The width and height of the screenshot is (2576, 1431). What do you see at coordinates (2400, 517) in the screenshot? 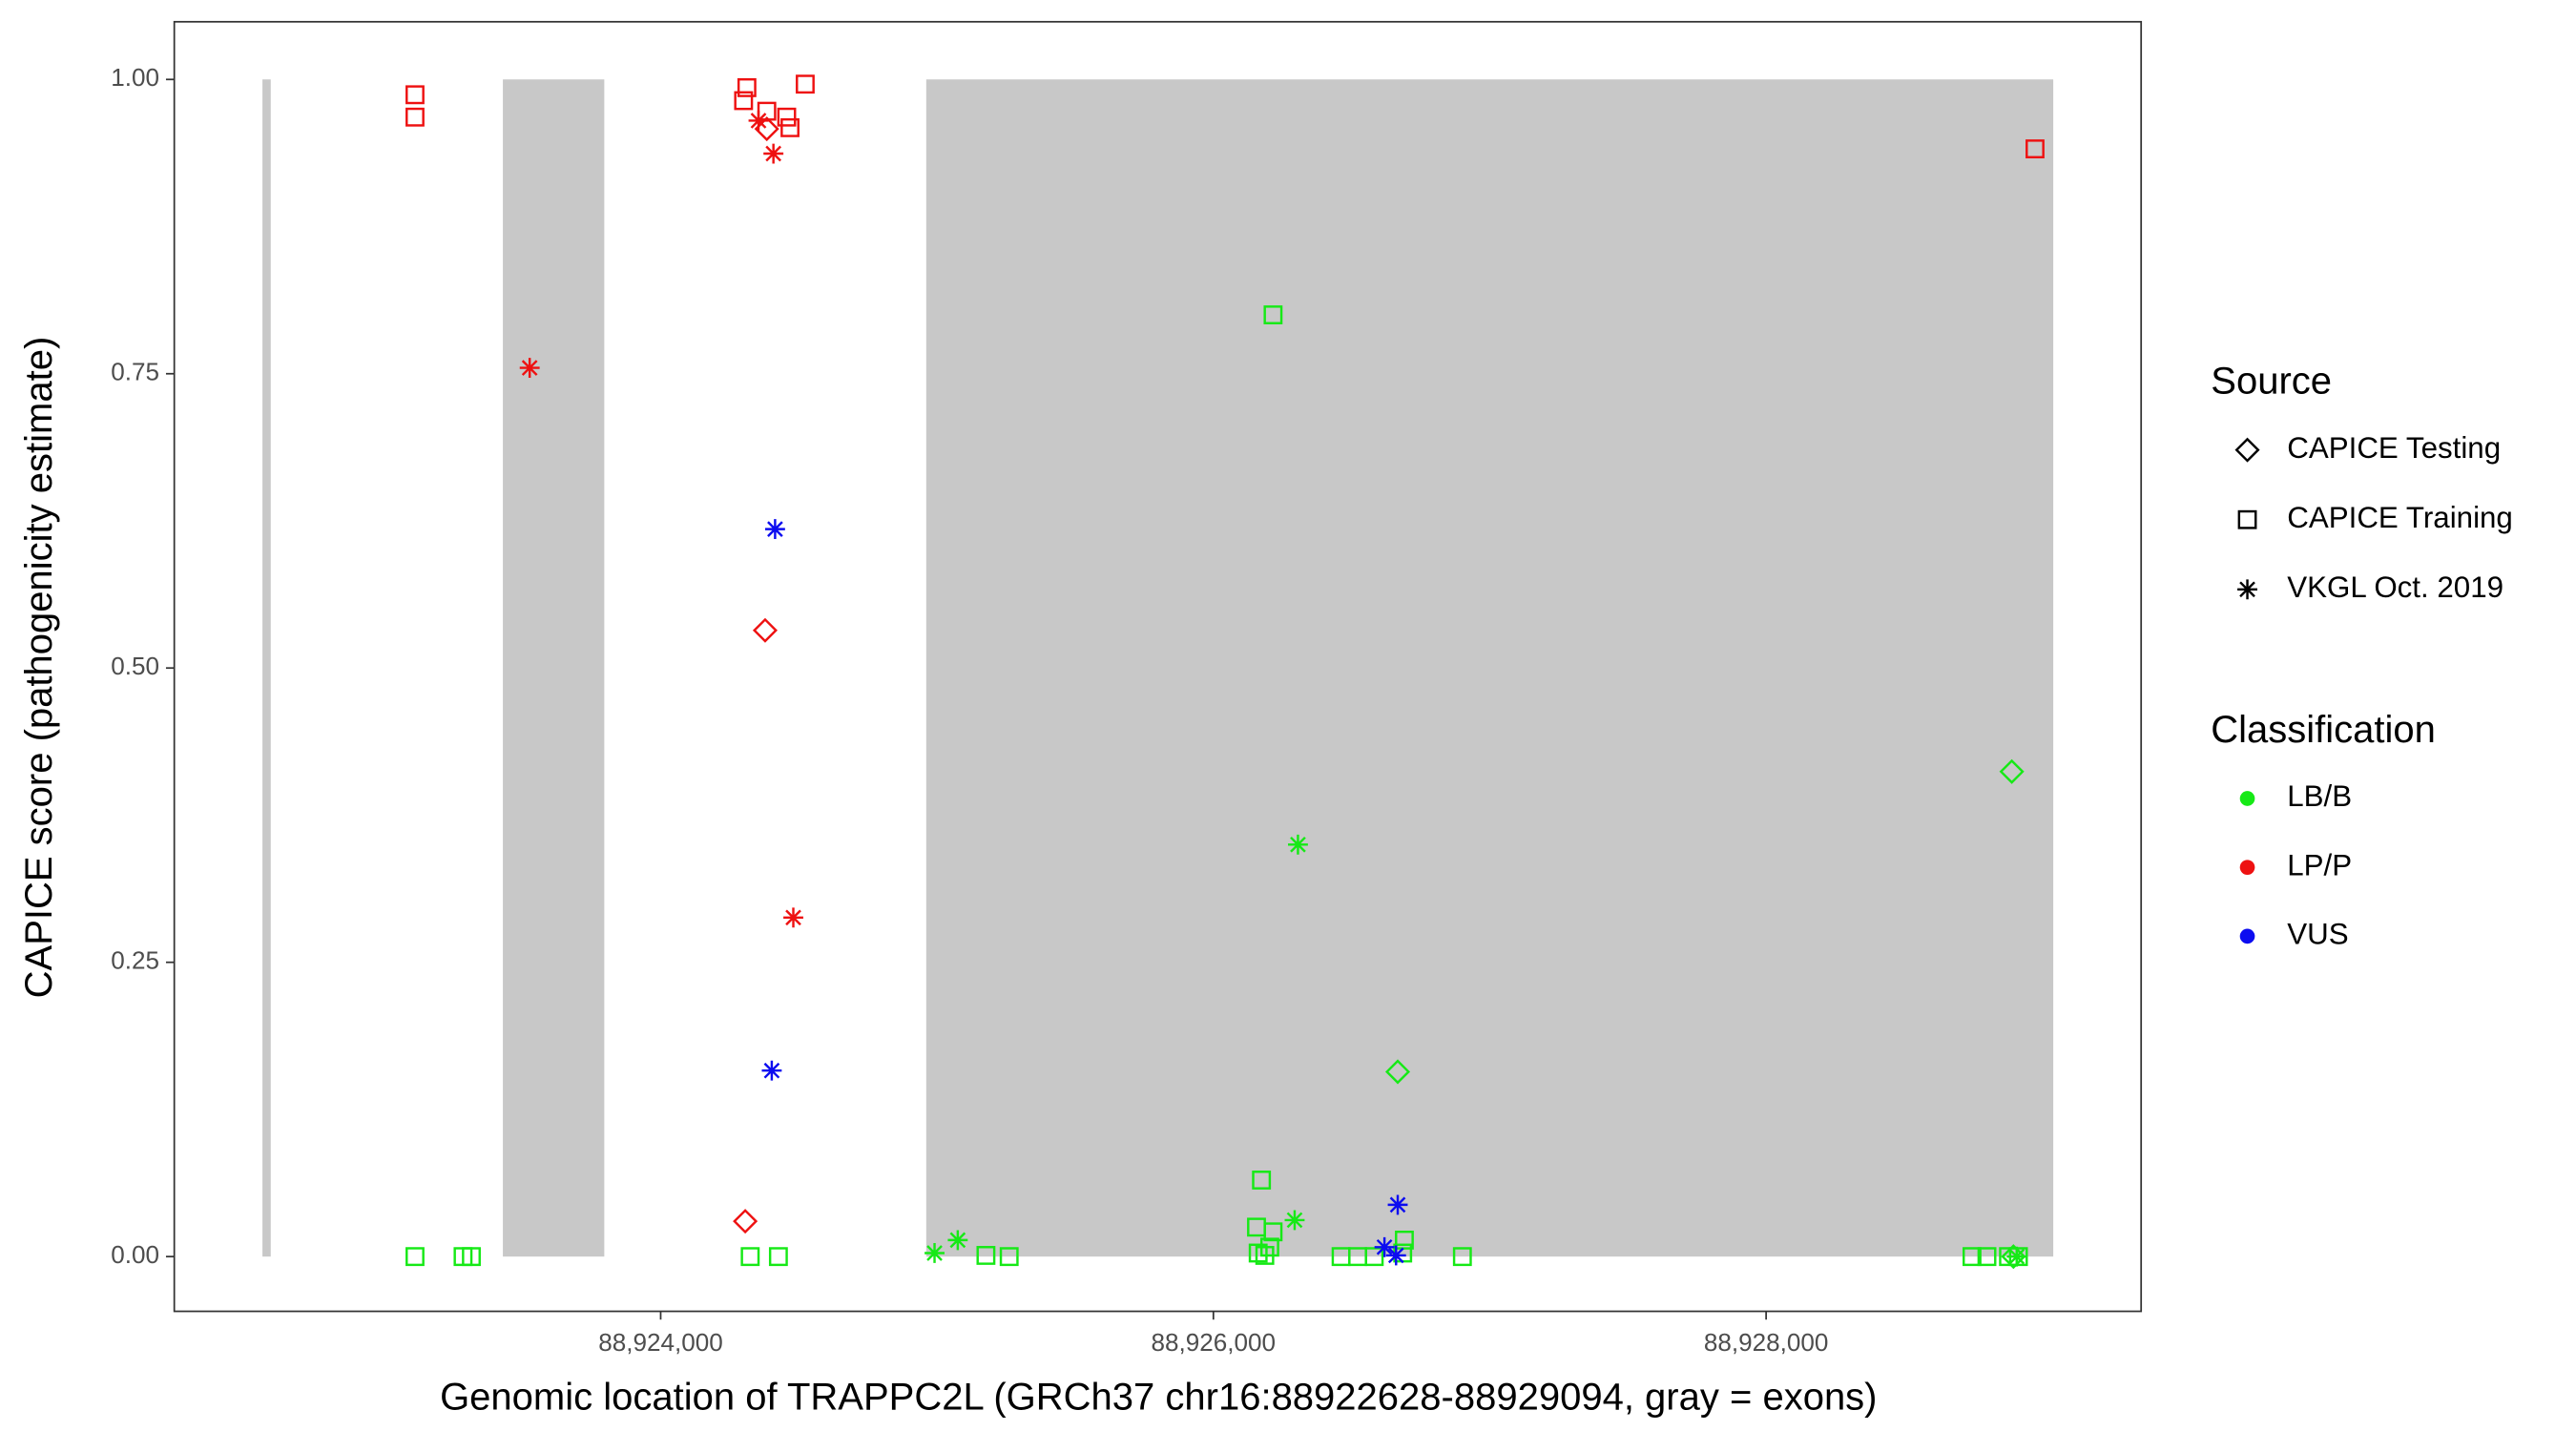
I see `legend-label: CAPICE Training` at bounding box center [2400, 517].